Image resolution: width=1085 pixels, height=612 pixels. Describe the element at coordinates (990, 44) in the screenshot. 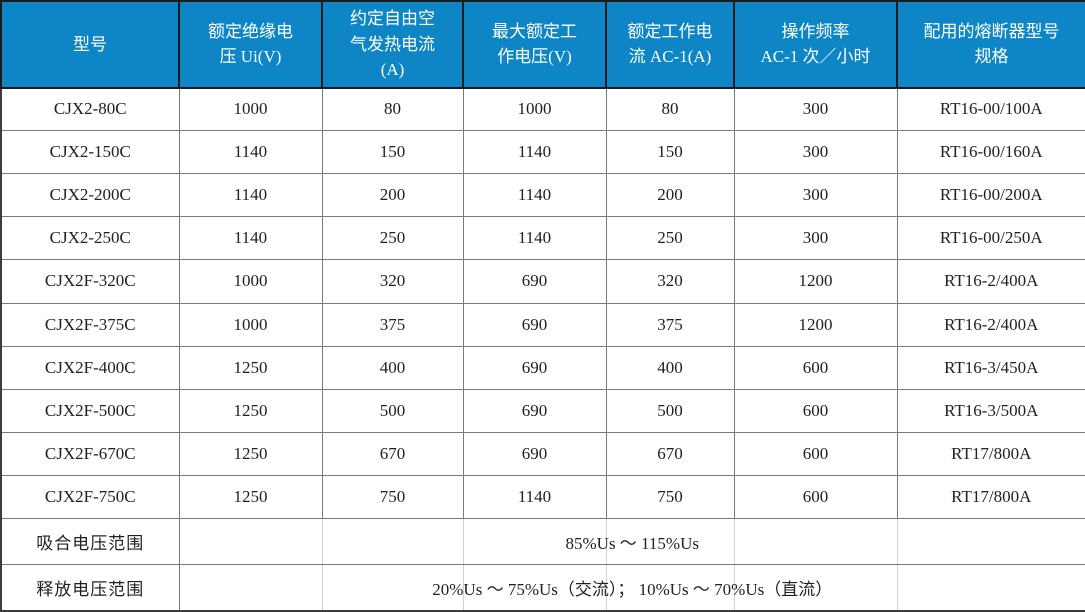

I see `column-header: 配用的熔断器型号 规格` at that location.